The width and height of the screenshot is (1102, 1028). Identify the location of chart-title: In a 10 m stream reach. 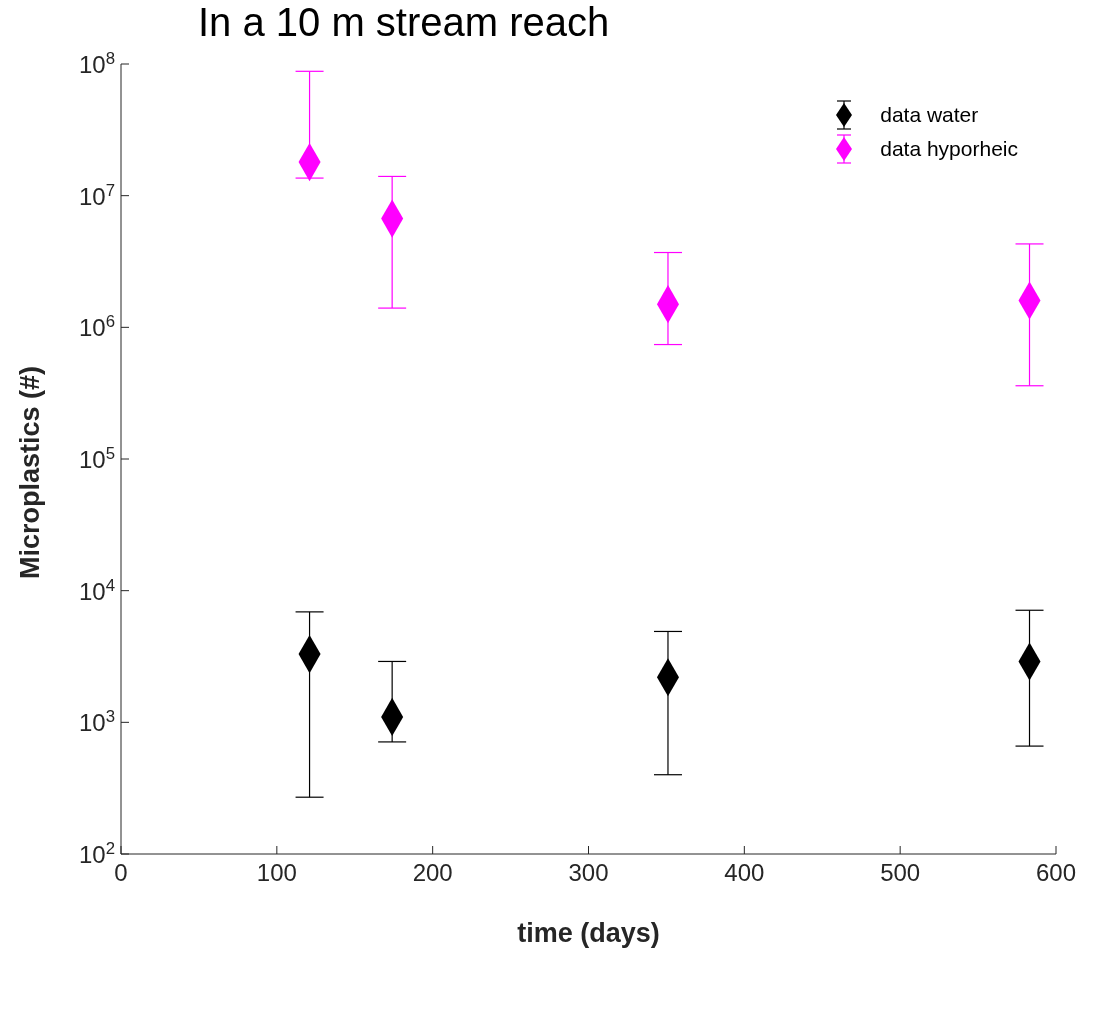
(404, 22).